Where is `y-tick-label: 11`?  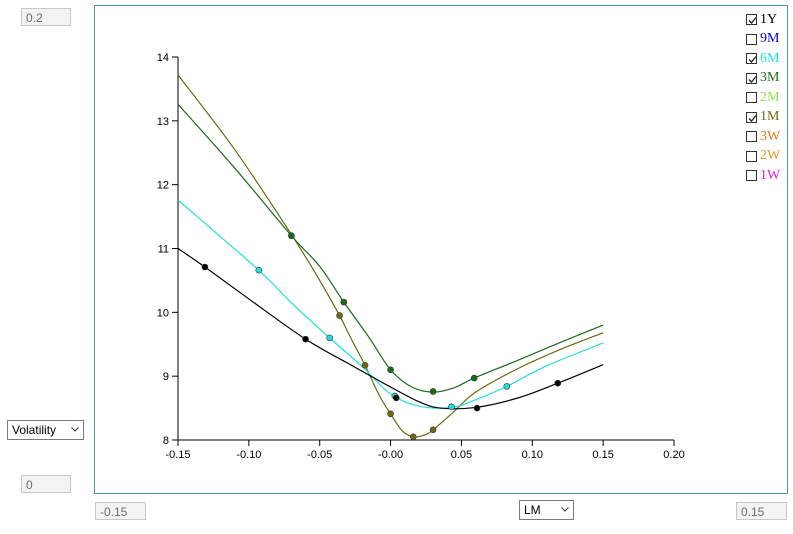
y-tick-label: 11 is located at coordinates (163, 250).